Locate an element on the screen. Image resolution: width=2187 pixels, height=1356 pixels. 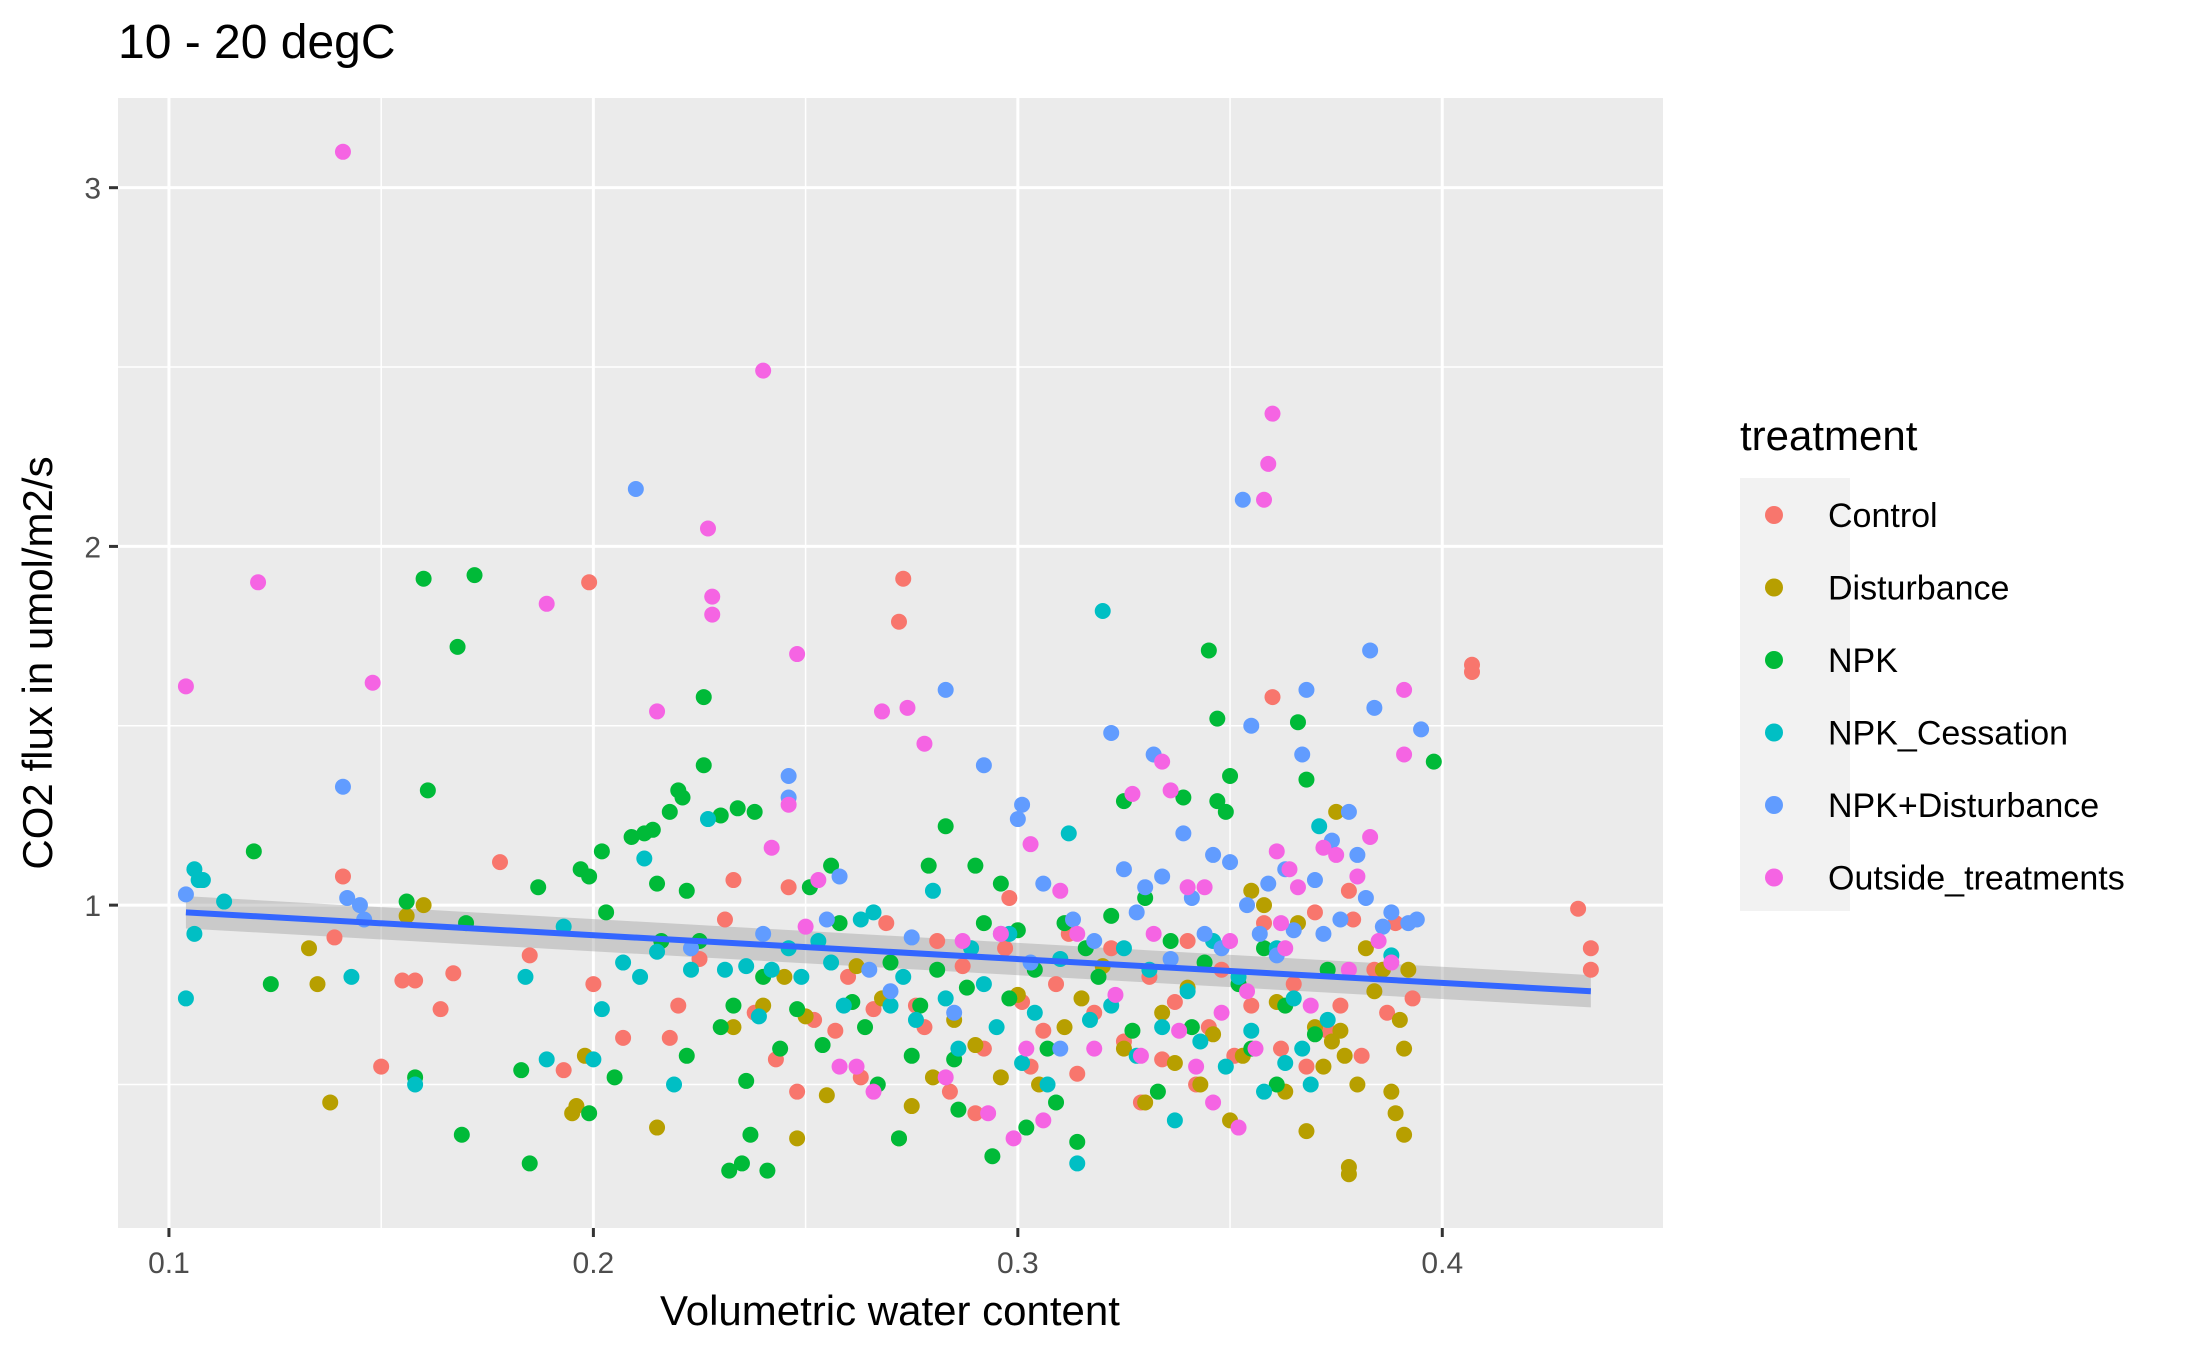
legend-item-disturbance: Disturbance is located at coordinates (1887, 589).